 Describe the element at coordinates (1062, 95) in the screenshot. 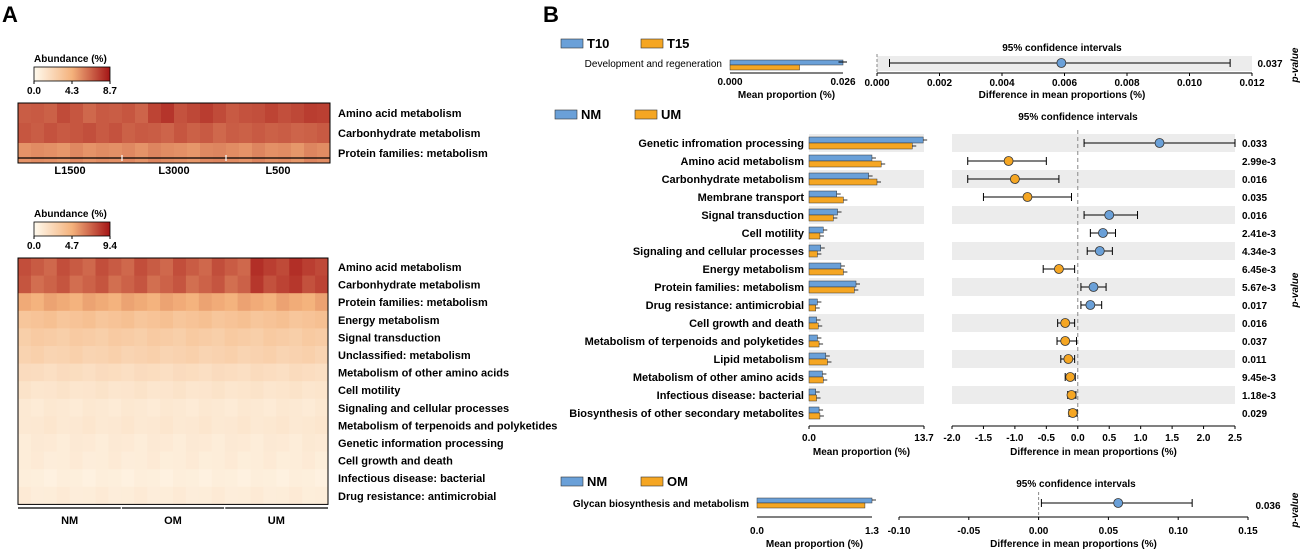

I see `b1-diff-axis-title: Difference in mean proportions (%)` at that location.